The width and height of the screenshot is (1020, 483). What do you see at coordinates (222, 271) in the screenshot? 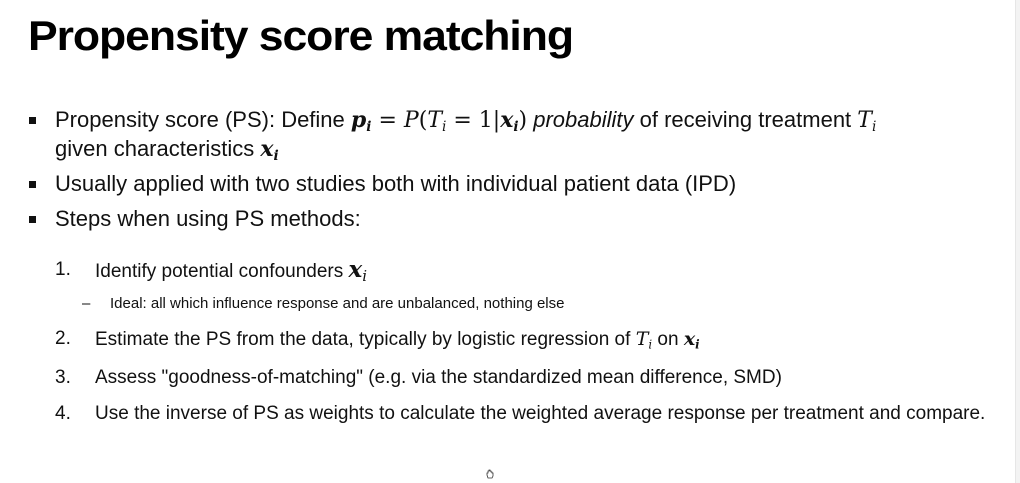
I see `step-text: Identify potential confounders` at bounding box center [222, 271].